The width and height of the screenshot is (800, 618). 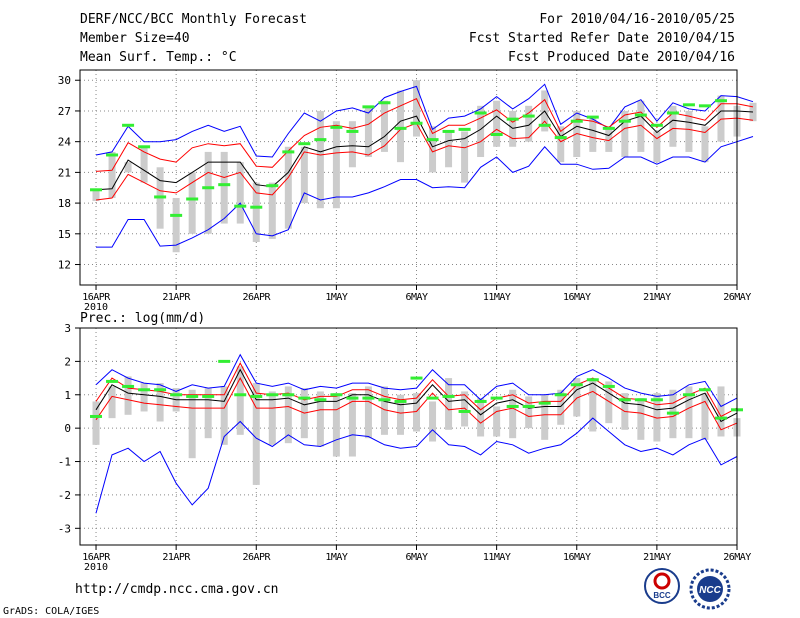 What do you see at coordinates (177, 589) in the screenshot?
I see `source-url: http://cmdp.ncc.cma.gov.cn` at bounding box center [177, 589].